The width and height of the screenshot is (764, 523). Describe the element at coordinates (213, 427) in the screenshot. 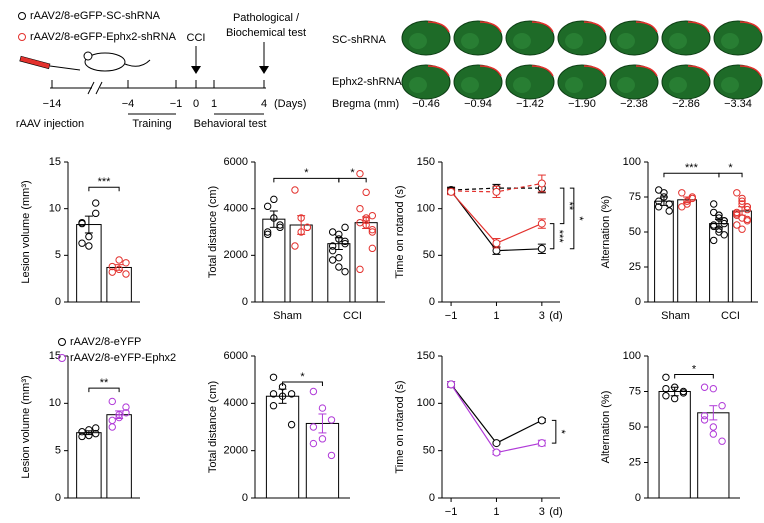

I see `y-axis-label: Total distance (cm)` at that location.